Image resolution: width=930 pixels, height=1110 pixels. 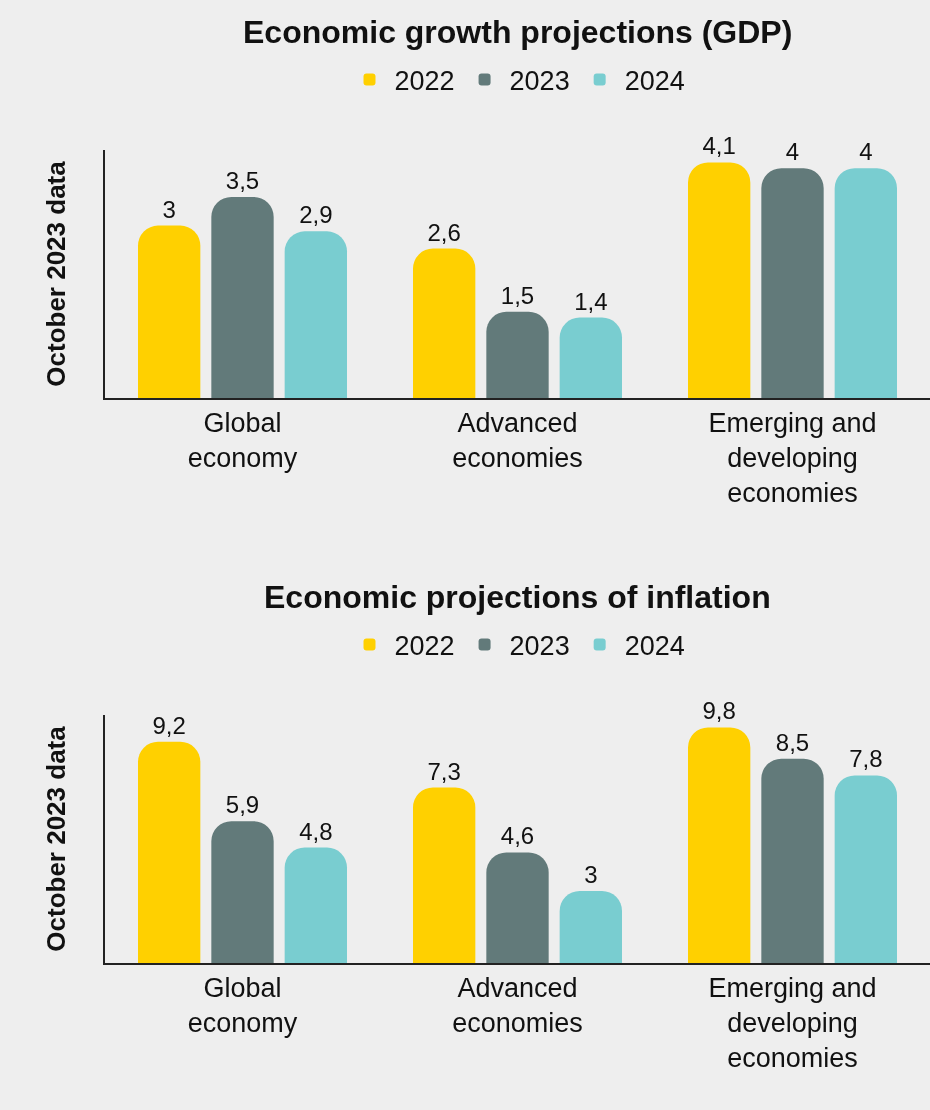 I want to click on data-label: 8,5, so click(x=792, y=742).